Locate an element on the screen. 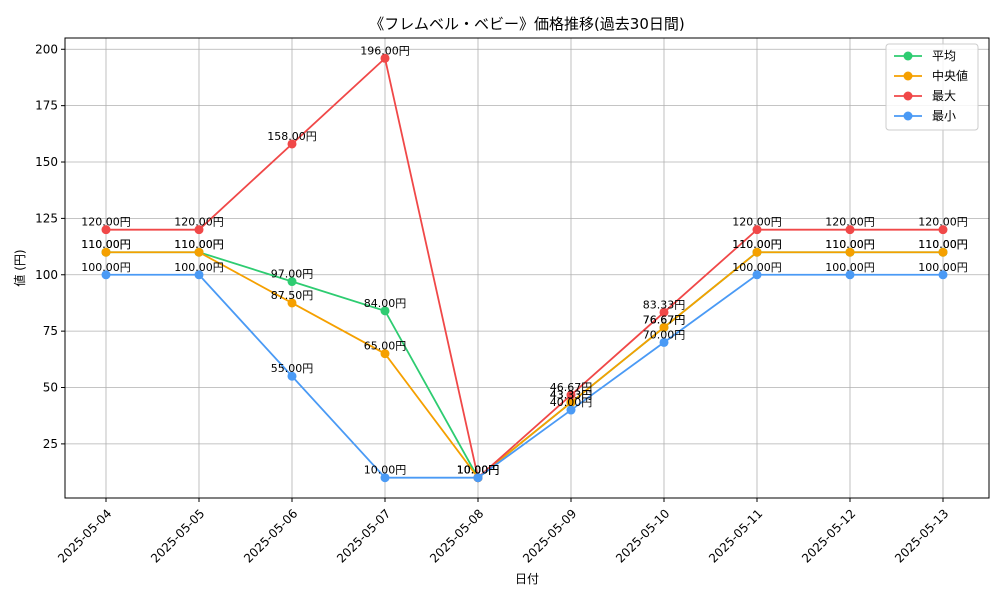 Image resolution: width=1000 pixels, height=600 pixels. series-1-data-label: 76.67円 is located at coordinates (664, 319).